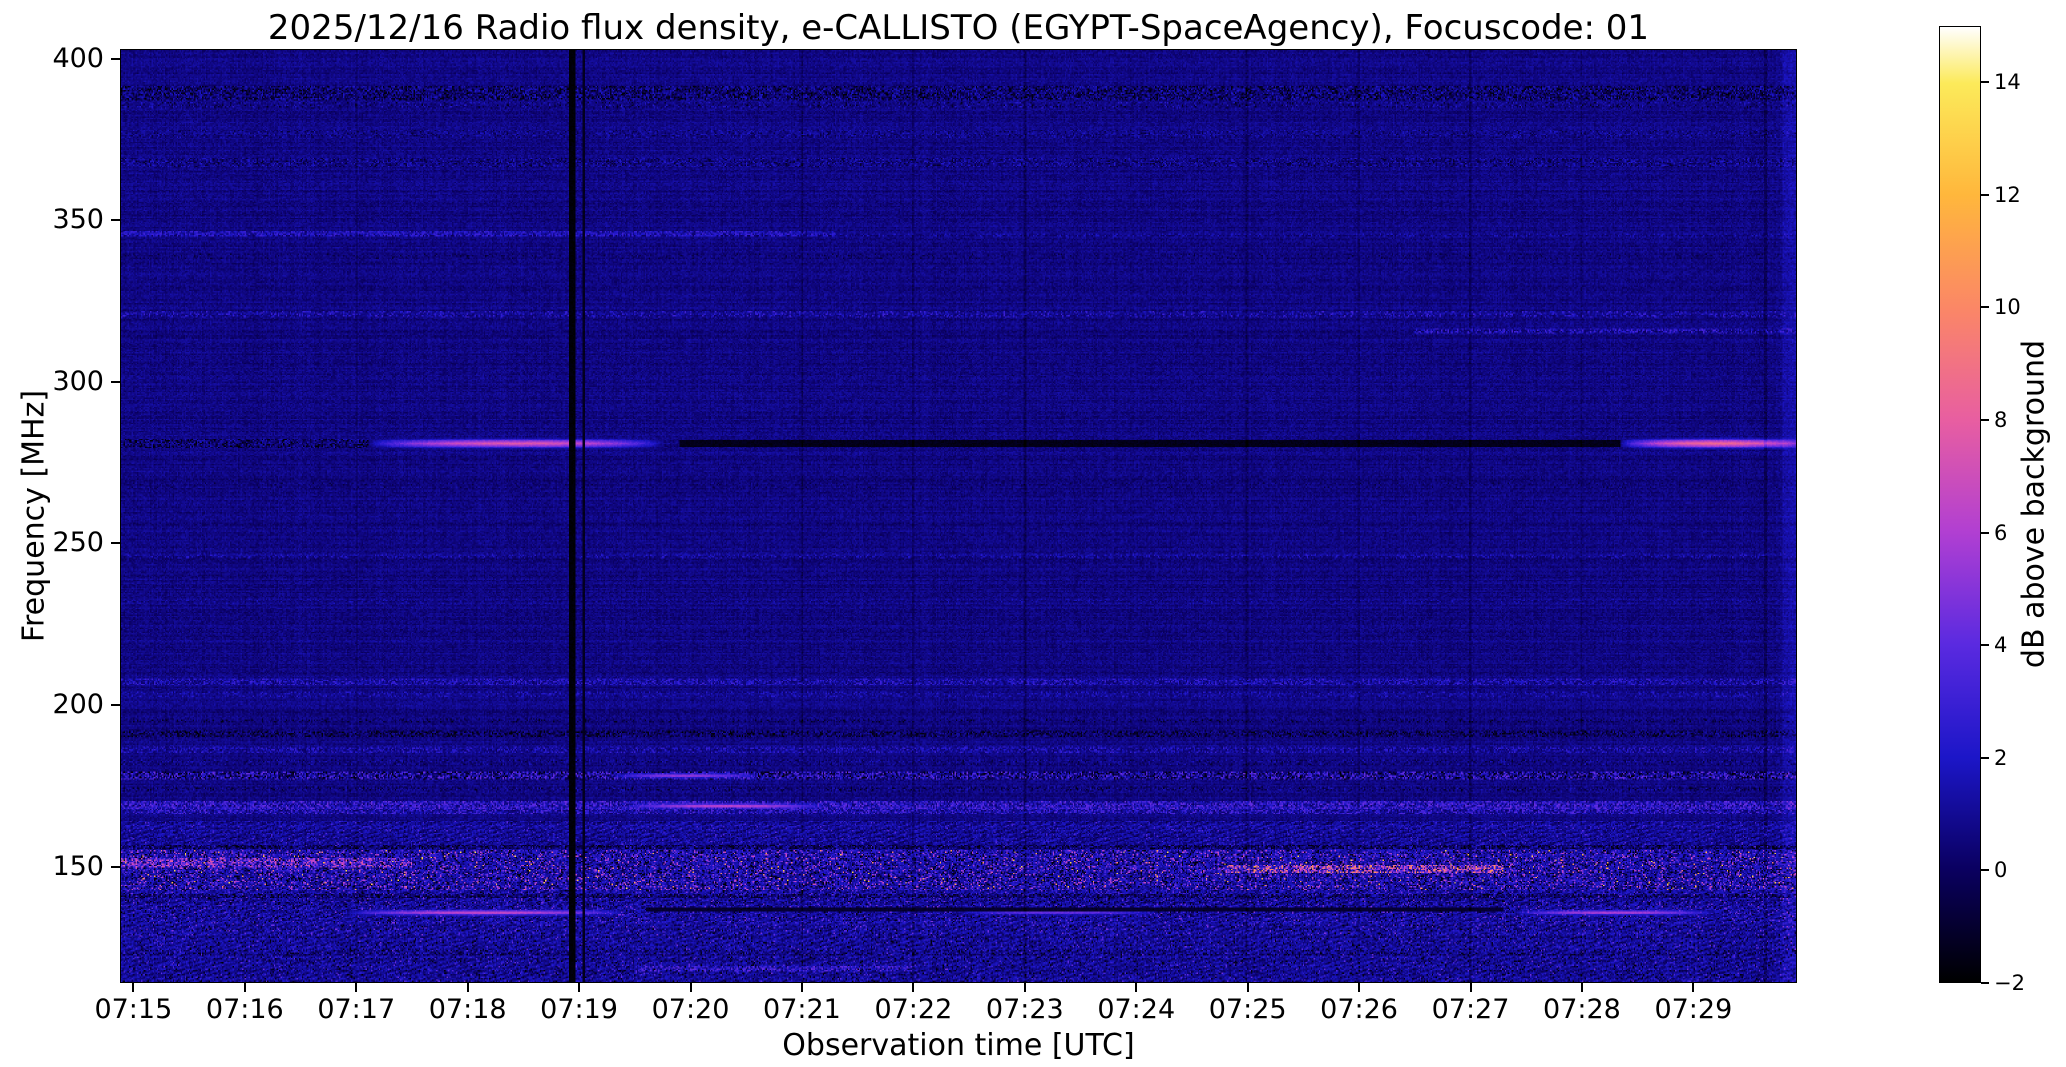  Describe the element at coordinates (78, 705) in the screenshot. I see `y-tick-label: 200` at that location.